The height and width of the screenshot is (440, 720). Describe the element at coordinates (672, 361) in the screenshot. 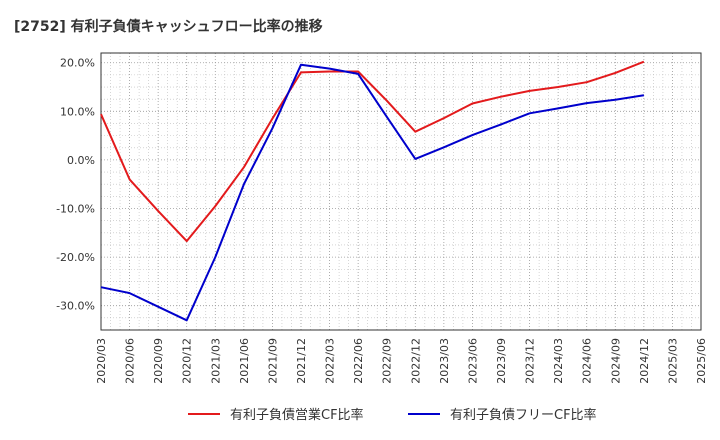

I see `x-tick-label: 2025/03` at that location.